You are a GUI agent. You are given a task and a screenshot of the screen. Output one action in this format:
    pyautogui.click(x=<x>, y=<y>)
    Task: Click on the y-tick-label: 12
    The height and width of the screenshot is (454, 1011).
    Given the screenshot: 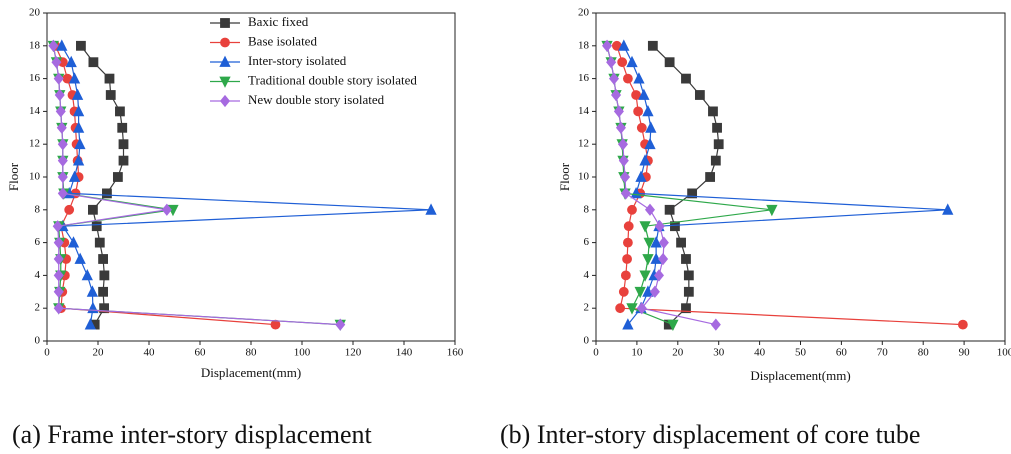 What is the action you would take?
    pyautogui.click(x=583, y=144)
    